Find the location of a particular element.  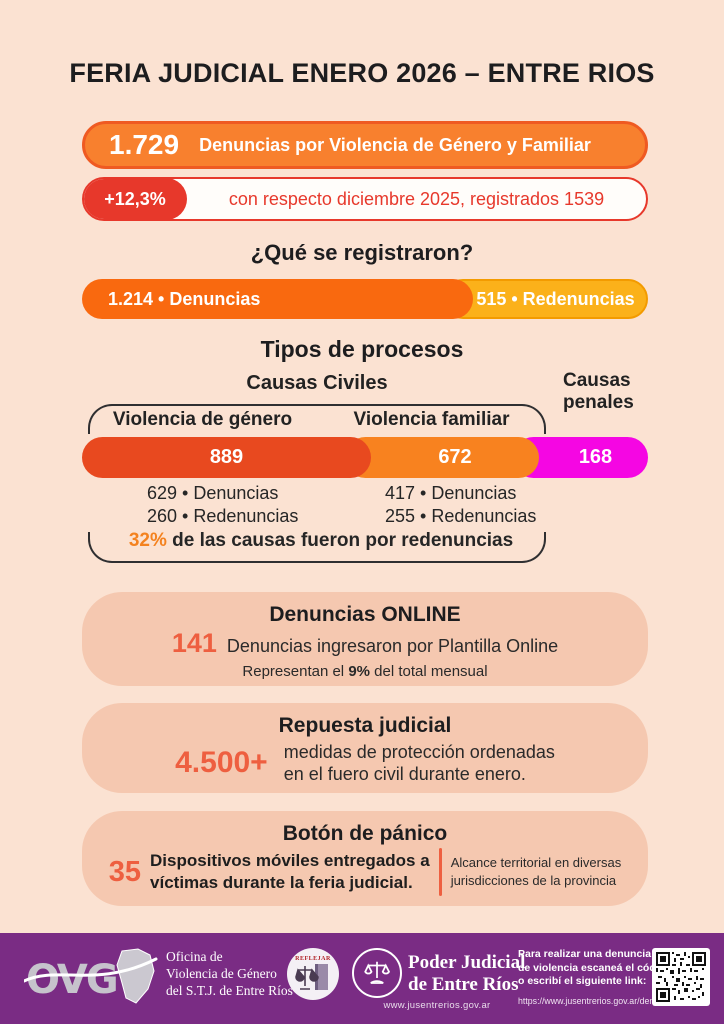

reflejar-emblem-icon is located at coordinates (311, 977).